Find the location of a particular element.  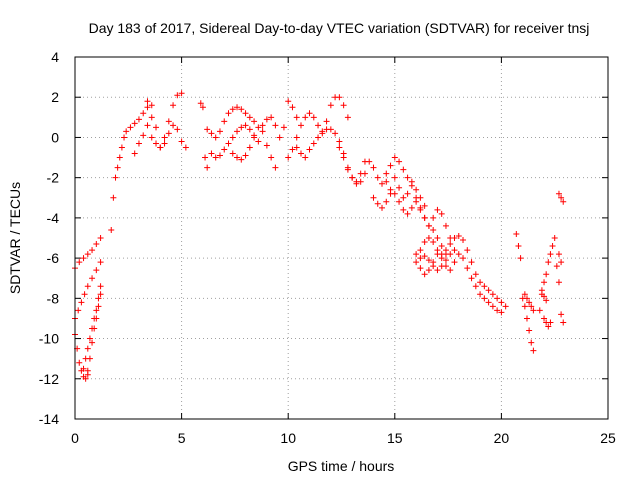

y-tick-label: 0 is located at coordinates (55, 137).